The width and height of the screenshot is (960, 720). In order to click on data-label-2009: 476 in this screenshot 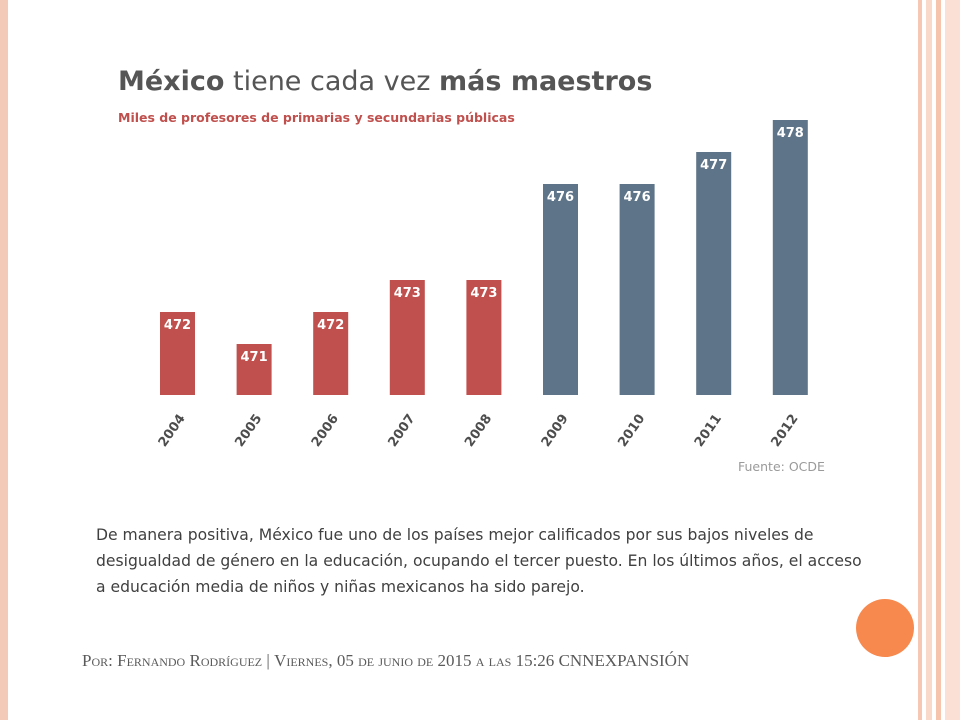, I will do `click(560, 197)`.